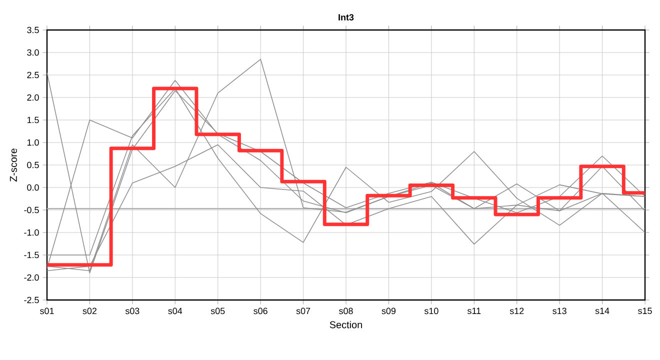 The height and width of the screenshot is (360, 660). I want to click on y-tick-label: -1.0, so click(31, 232).